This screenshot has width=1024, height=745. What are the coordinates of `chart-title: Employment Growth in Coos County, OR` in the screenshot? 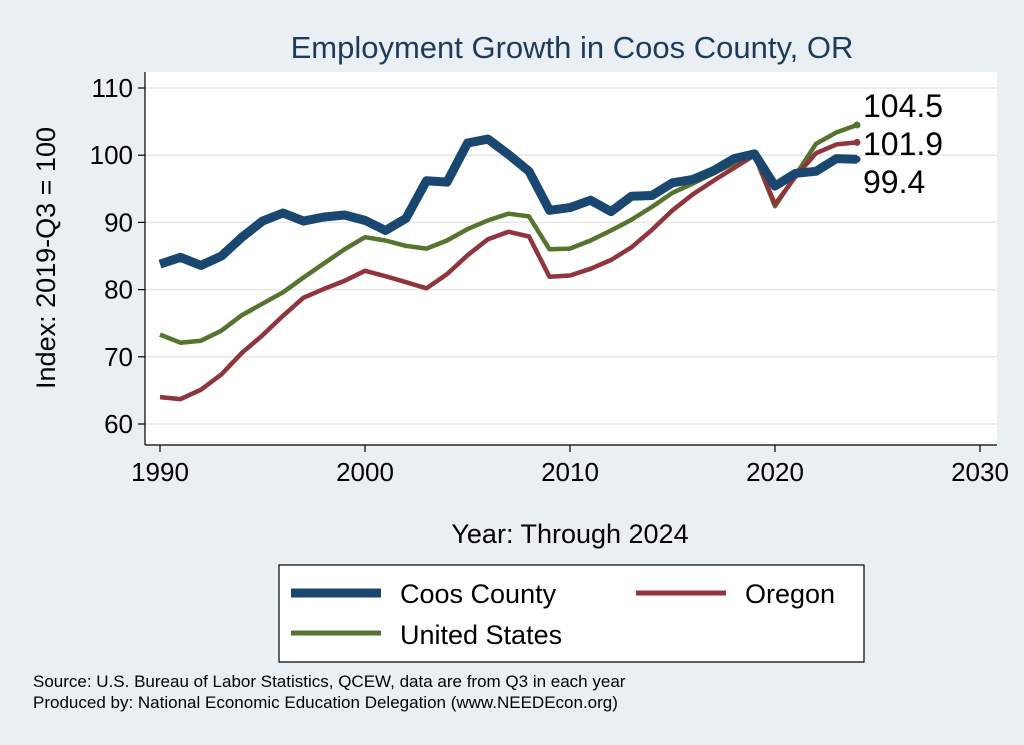 It's located at (572, 47).